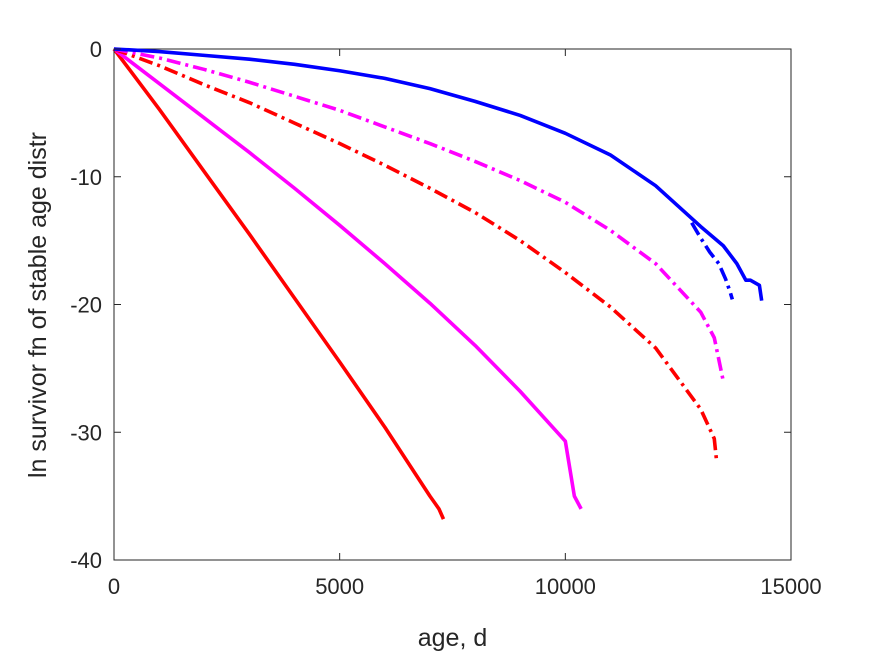  What do you see at coordinates (86, 560) in the screenshot?
I see `y-tick-label: -40` at bounding box center [86, 560].